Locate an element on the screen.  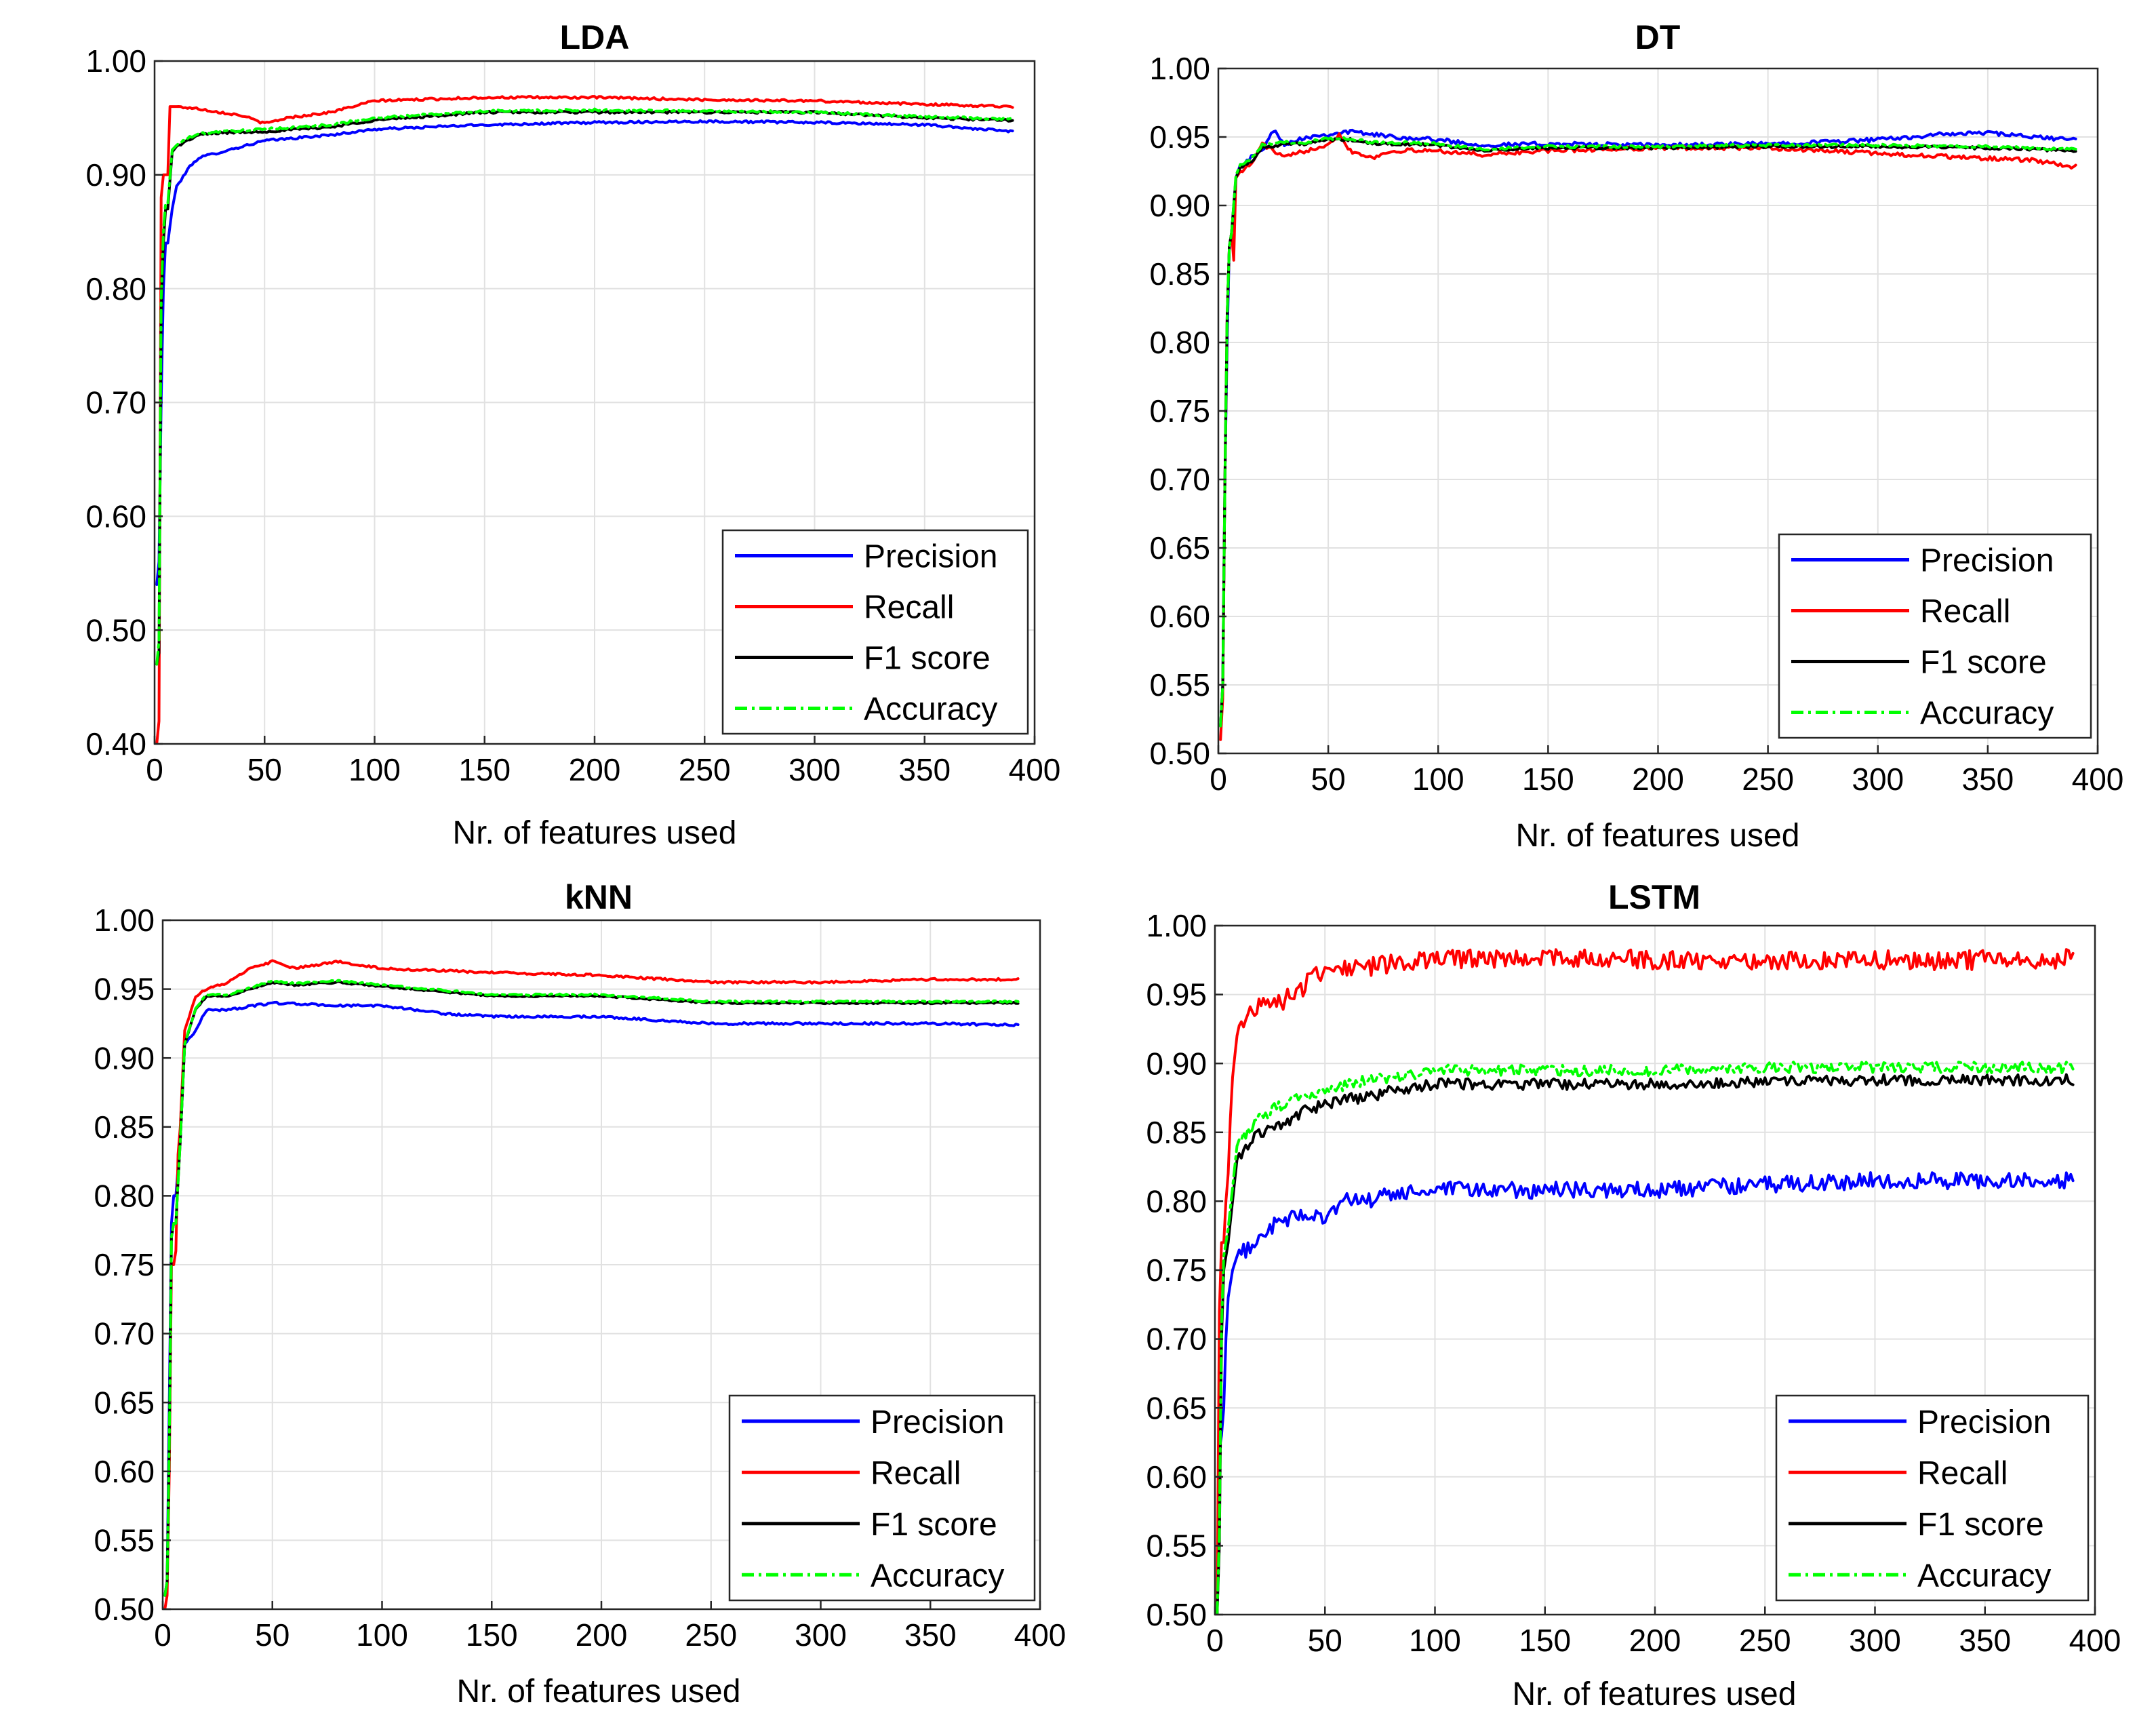
legend-label-precision: Precision is located at coordinates (930, 557).